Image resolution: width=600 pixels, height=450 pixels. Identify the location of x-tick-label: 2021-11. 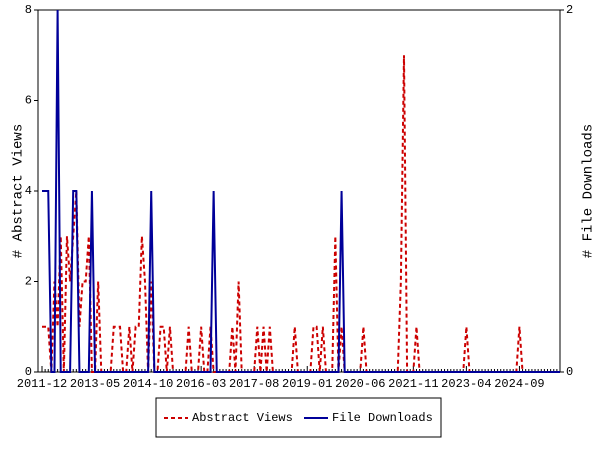
(413, 384).